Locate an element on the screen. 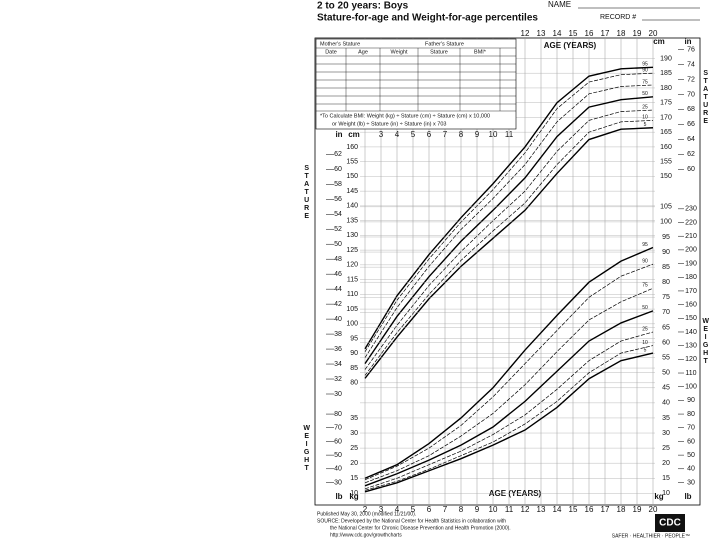 This screenshot has width=720, height=540. y2-tick-label: 90 is located at coordinates (691, 400).